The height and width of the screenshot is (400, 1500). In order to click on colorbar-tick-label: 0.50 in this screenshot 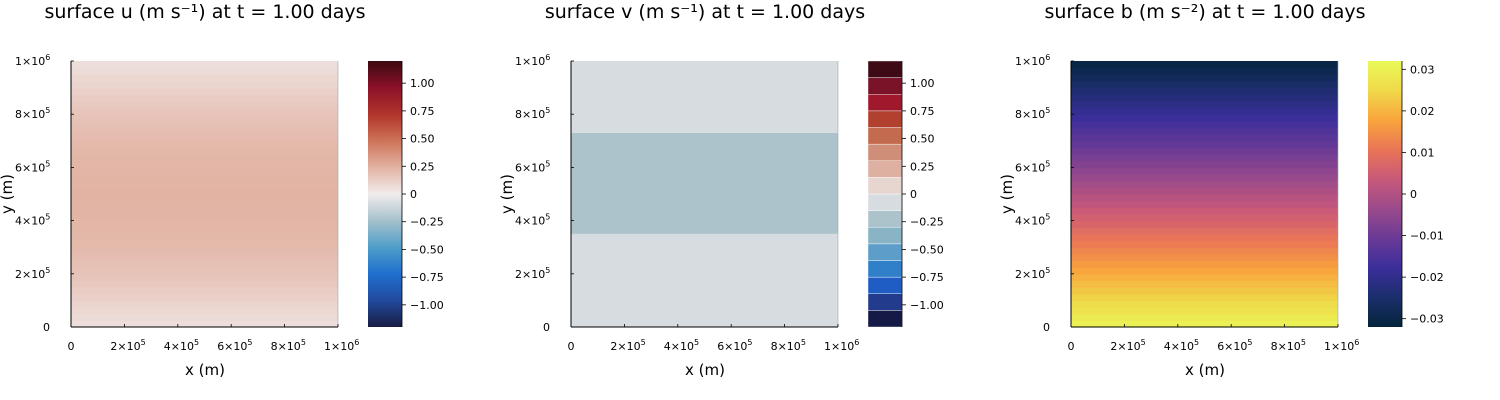, I will do `click(422, 139)`.